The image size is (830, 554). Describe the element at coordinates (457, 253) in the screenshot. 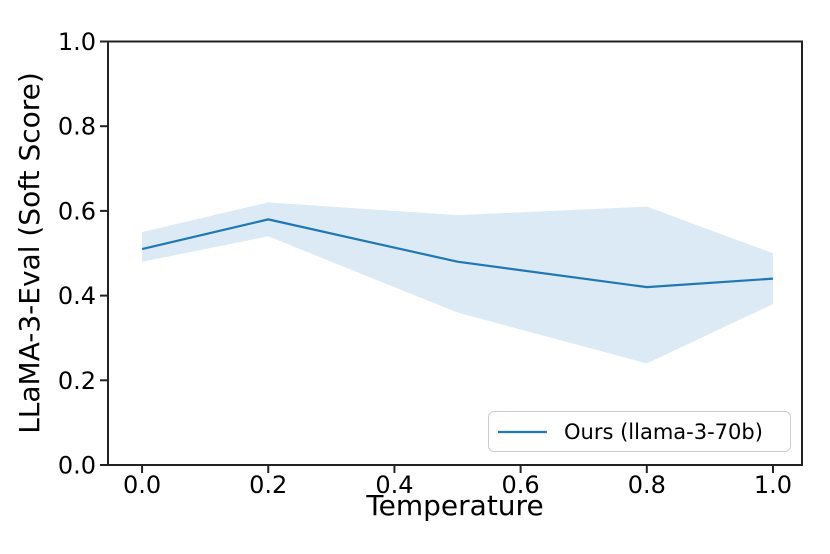

I see `mean-line` at that location.